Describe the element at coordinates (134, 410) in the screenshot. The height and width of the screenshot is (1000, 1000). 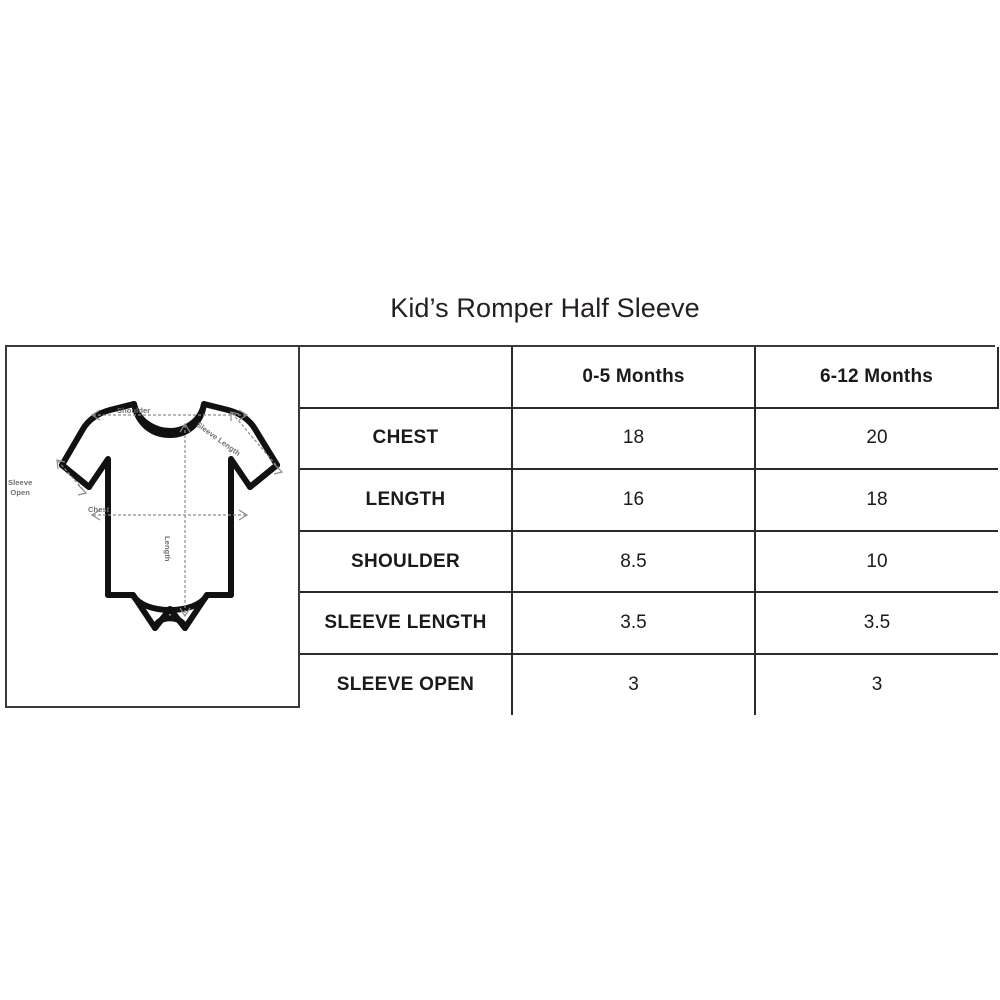
I see `annotation-shoulder: Shoulder` at that location.